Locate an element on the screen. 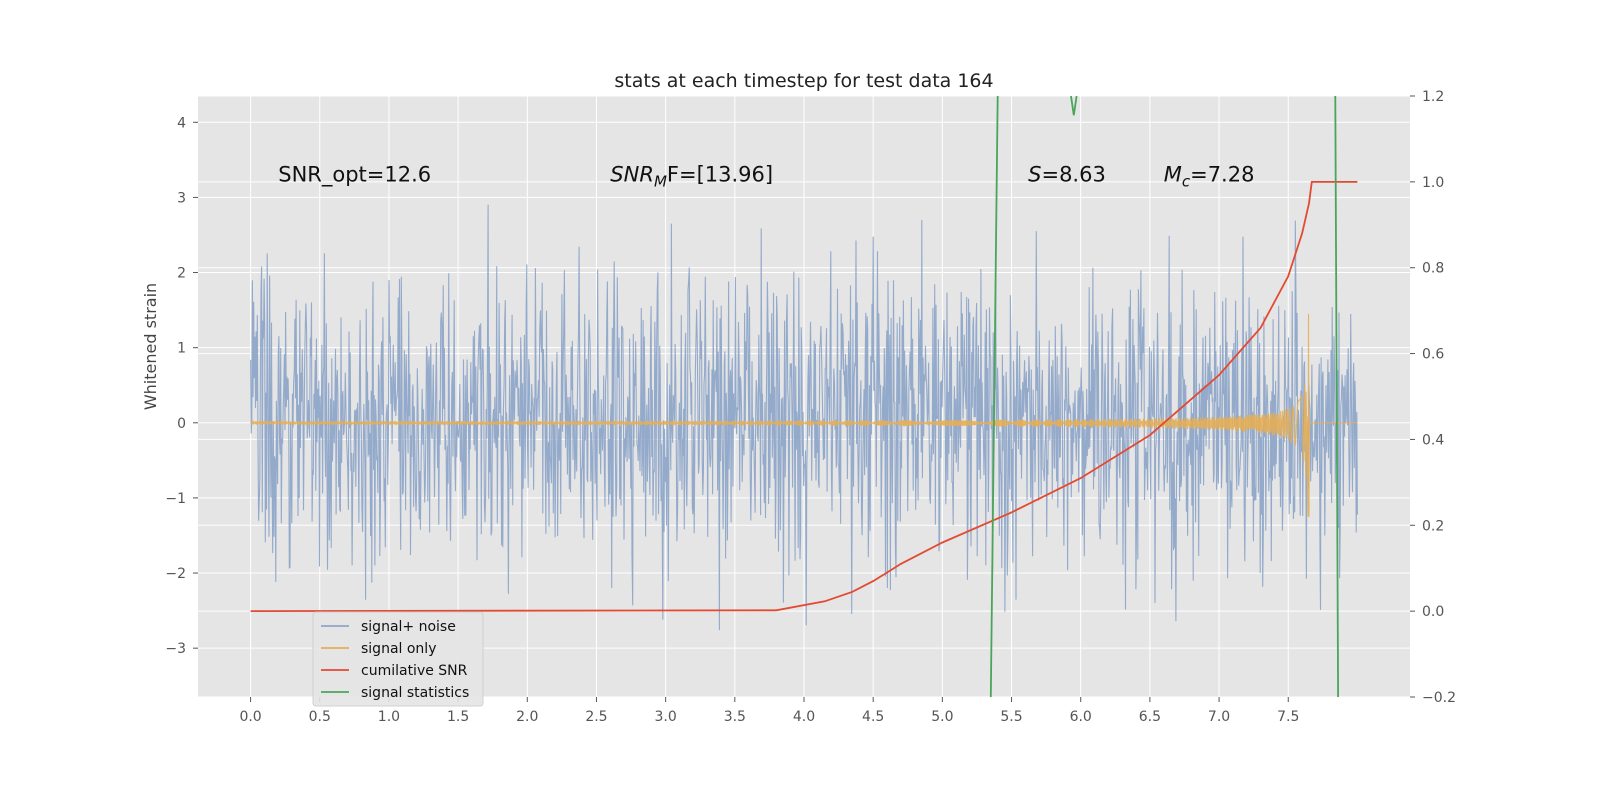 The width and height of the screenshot is (1600, 800). x-tick-label: 0.0 is located at coordinates (250, 717).